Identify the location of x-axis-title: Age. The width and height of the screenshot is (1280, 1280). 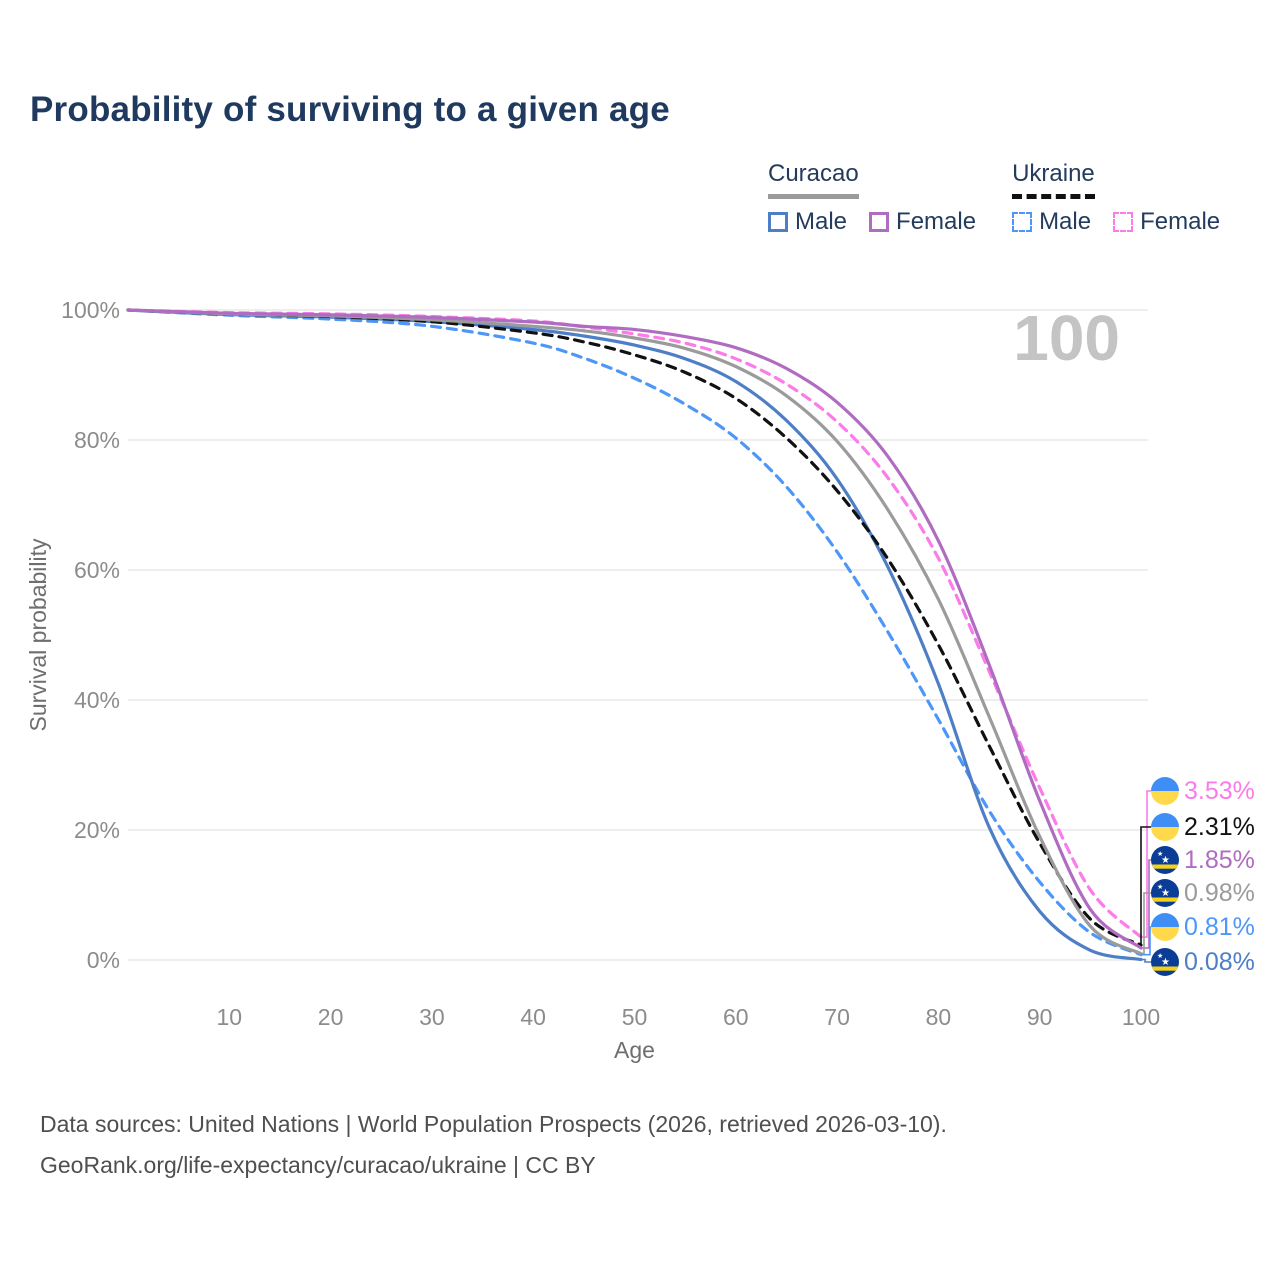
(634, 1050).